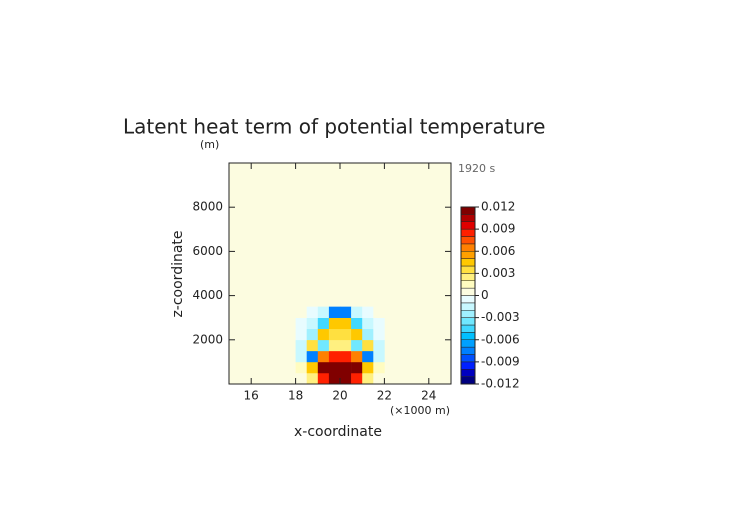  I want to click on x-axis-label: x-coordinate, so click(338, 432).